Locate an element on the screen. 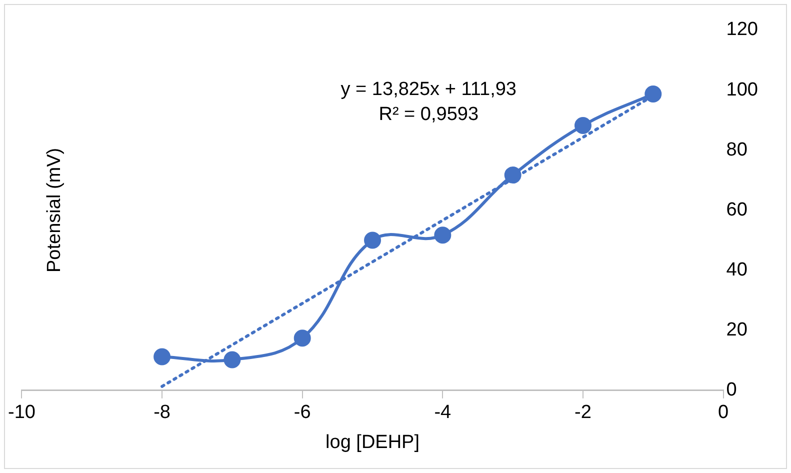 The width and height of the screenshot is (791, 473). y-tick-label: 0 is located at coordinates (731, 390).